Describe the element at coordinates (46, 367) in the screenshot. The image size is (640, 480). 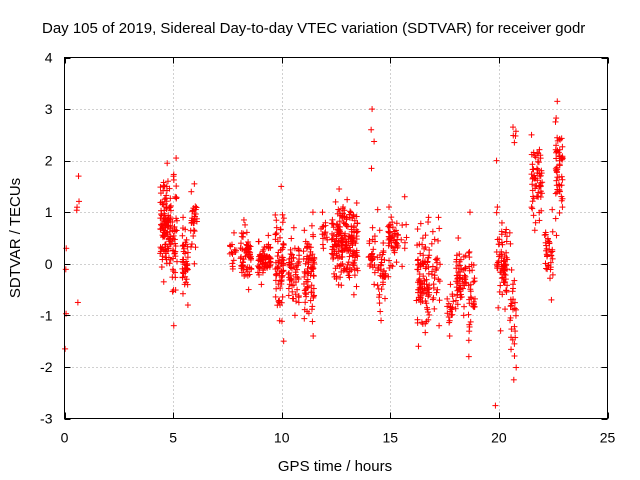
I see `y-tick-label: -2` at that location.